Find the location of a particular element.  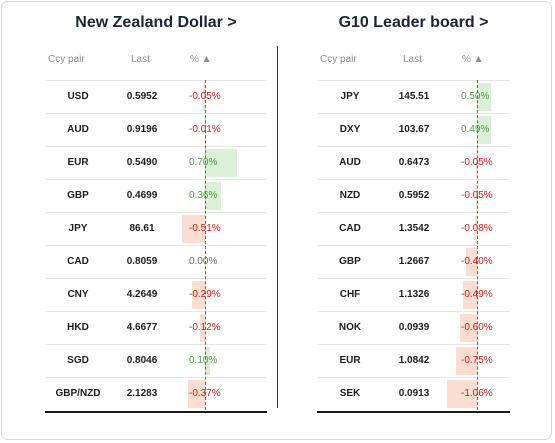

table-row: HKD 4.6677 -0.12% is located at coordinates (156, 327).